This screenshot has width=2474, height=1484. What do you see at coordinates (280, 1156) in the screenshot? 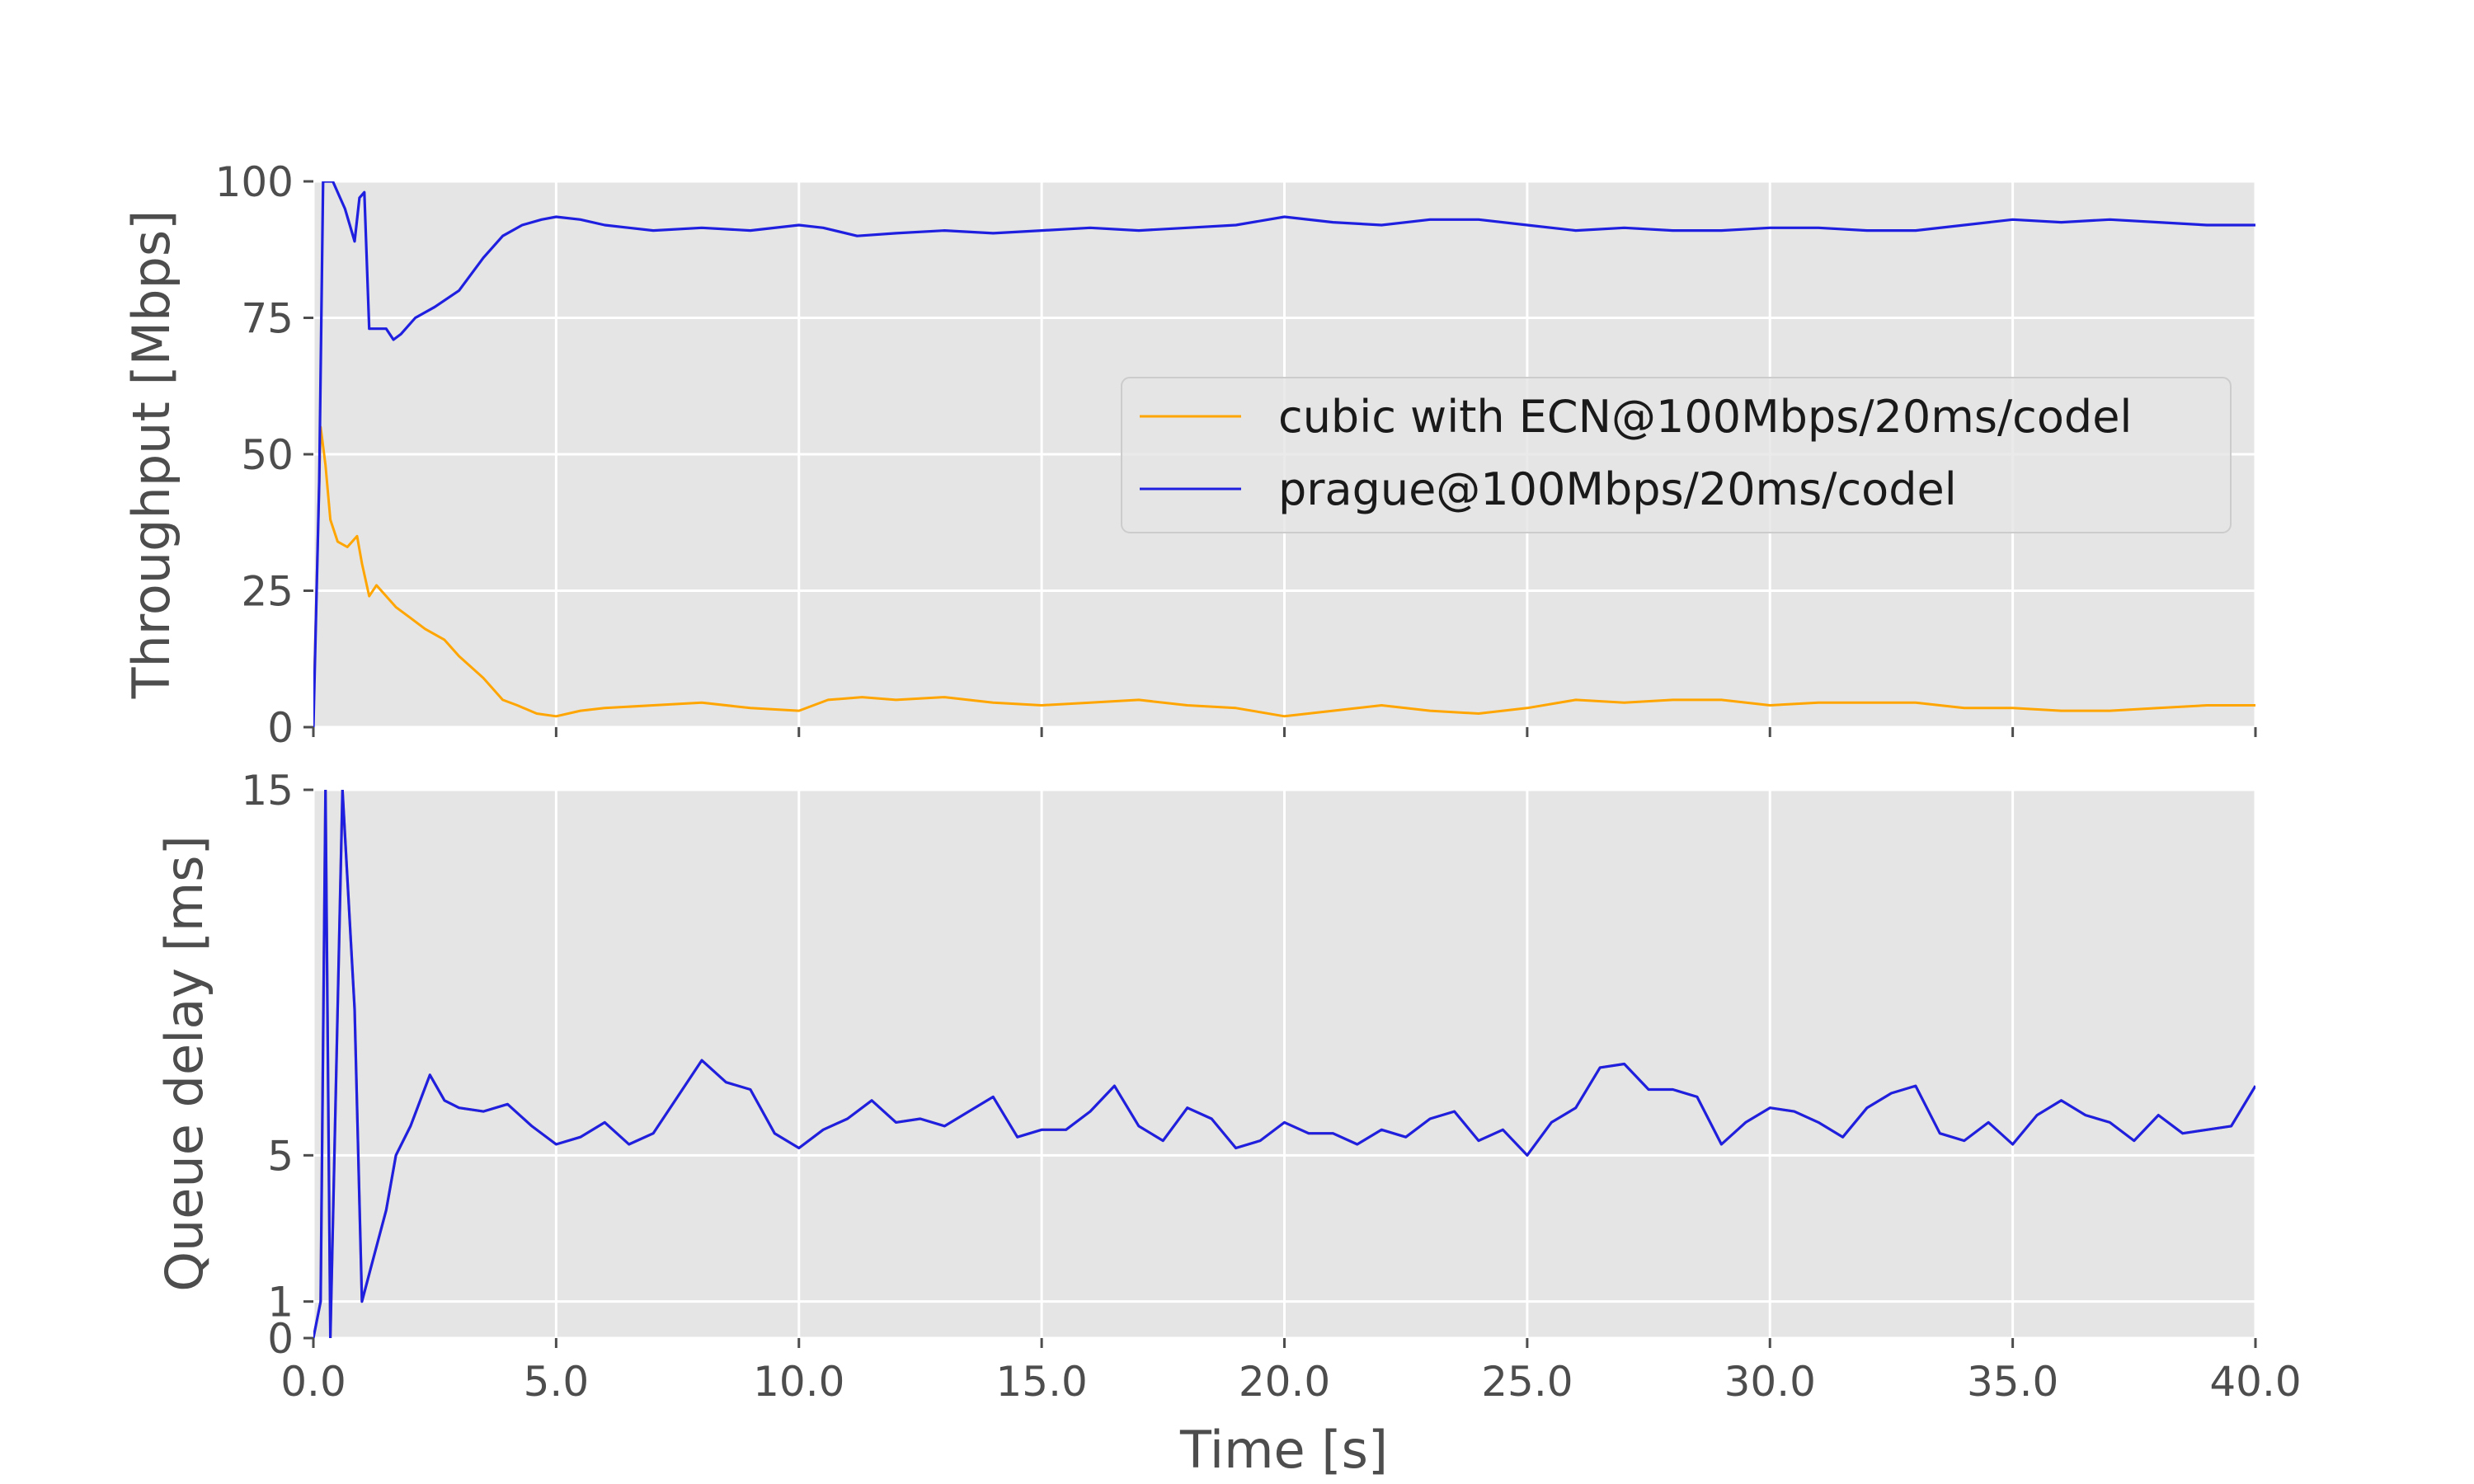
I see `queue-delay-y-tick-label: 5` at bounding box center [280, 1156].